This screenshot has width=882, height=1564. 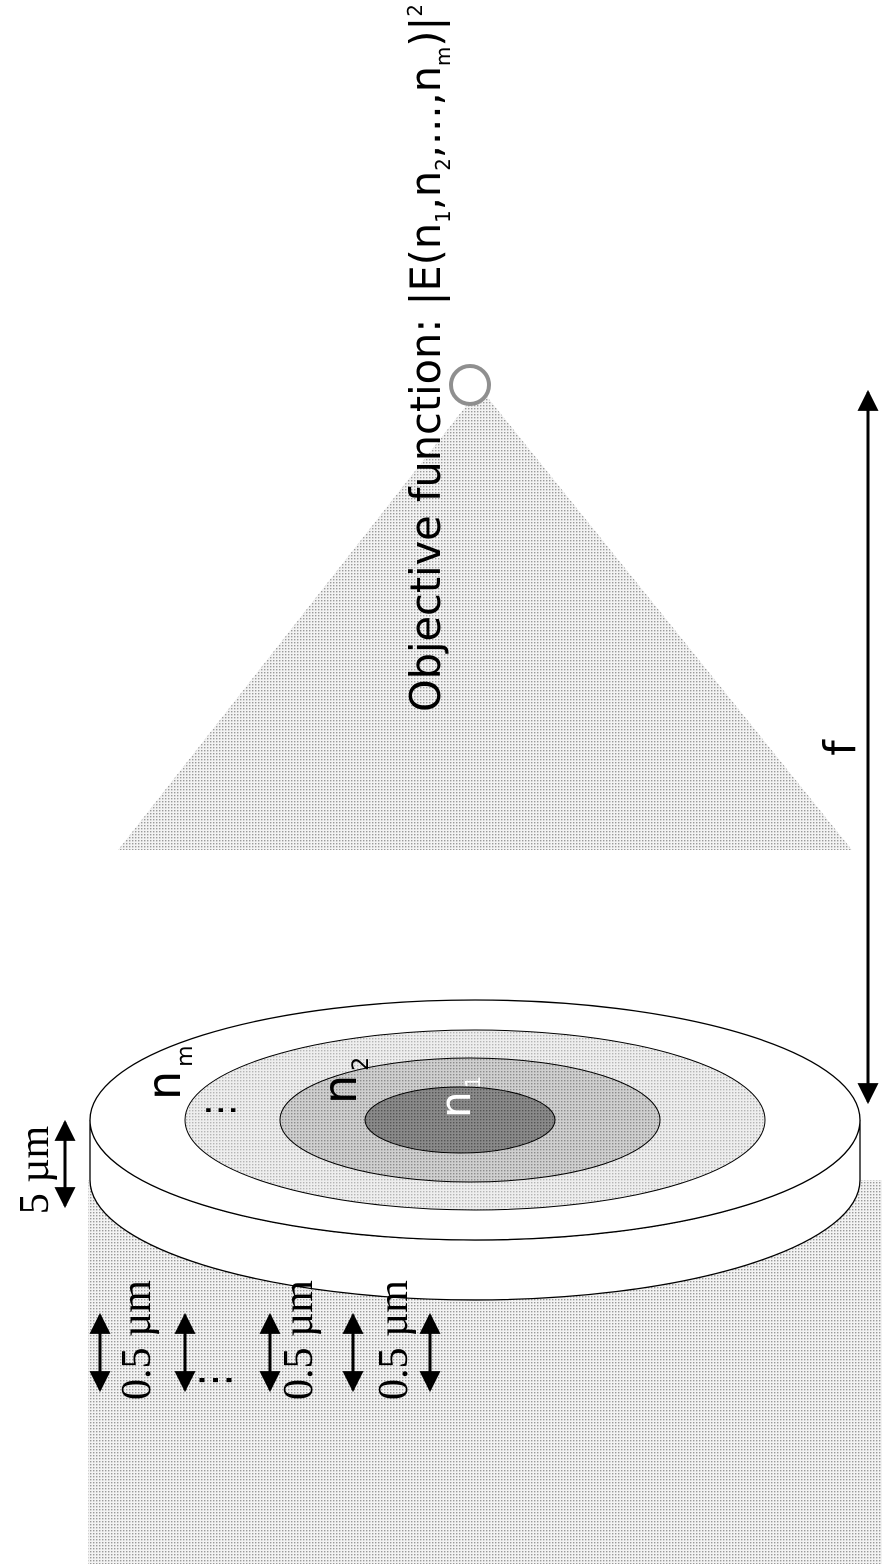 What do you see at coordinates (470, 385) in the screenshot?
I see `focal-spot` at bounding box center [470, 385].